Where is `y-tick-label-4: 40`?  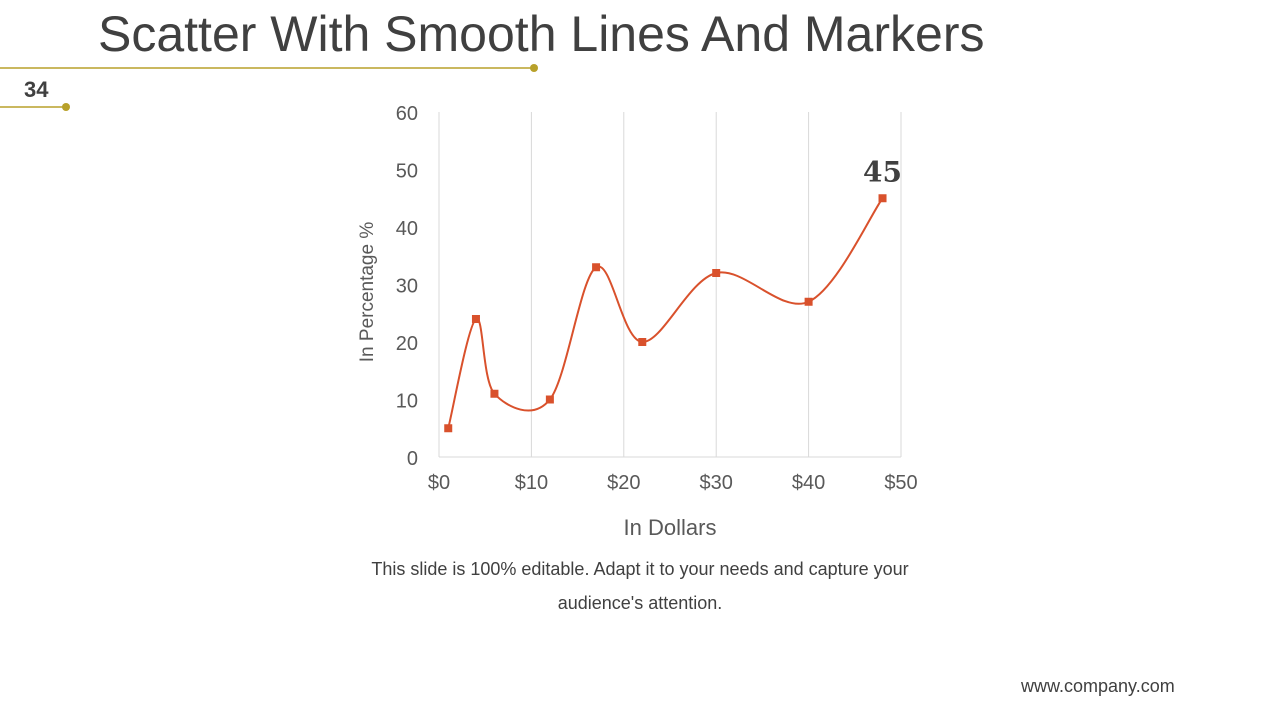 y-tick-label-4: 40 is located at coordinates (407, 229).